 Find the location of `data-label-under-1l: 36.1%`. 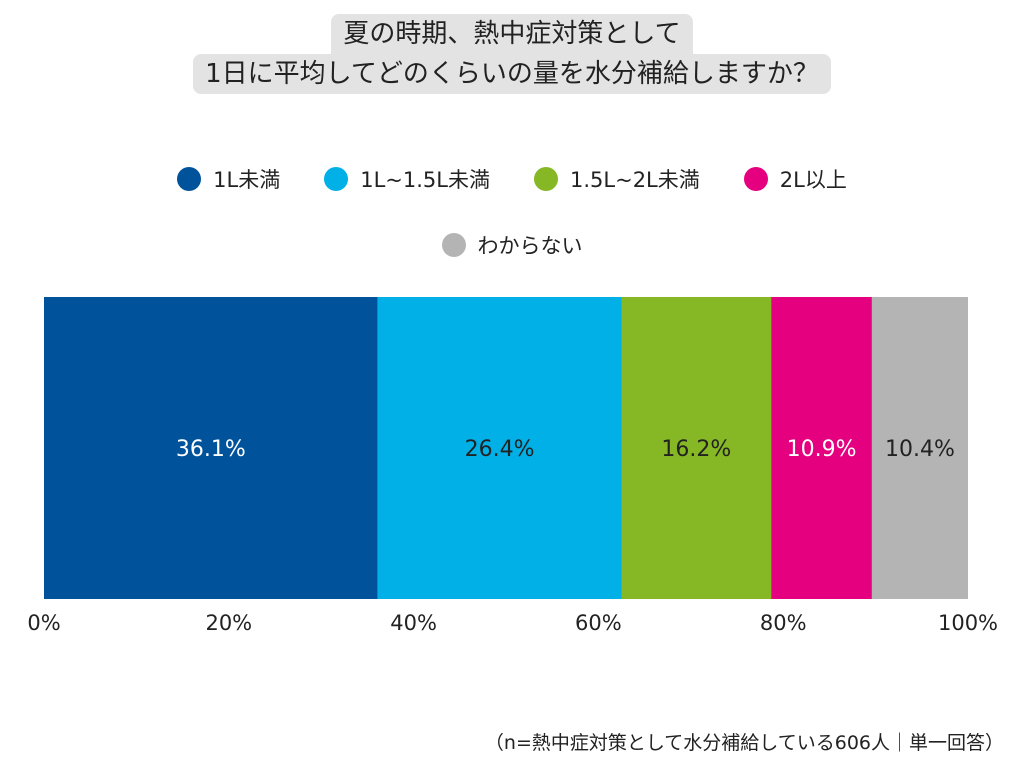

data-label-under-1l: 36.1% is located at coordinates (211, 449).